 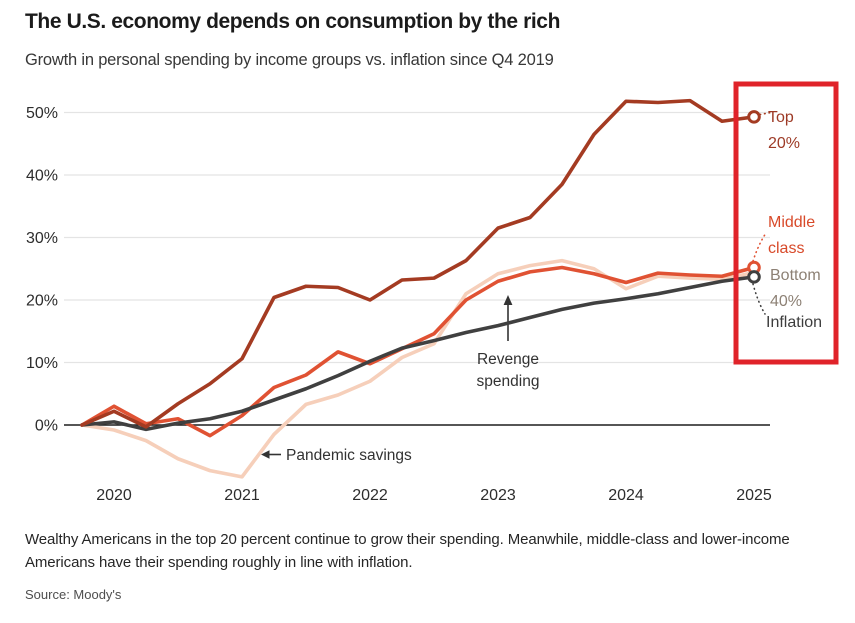 I want to click on y-tick-label: 0%, so click(x=46, y=426).